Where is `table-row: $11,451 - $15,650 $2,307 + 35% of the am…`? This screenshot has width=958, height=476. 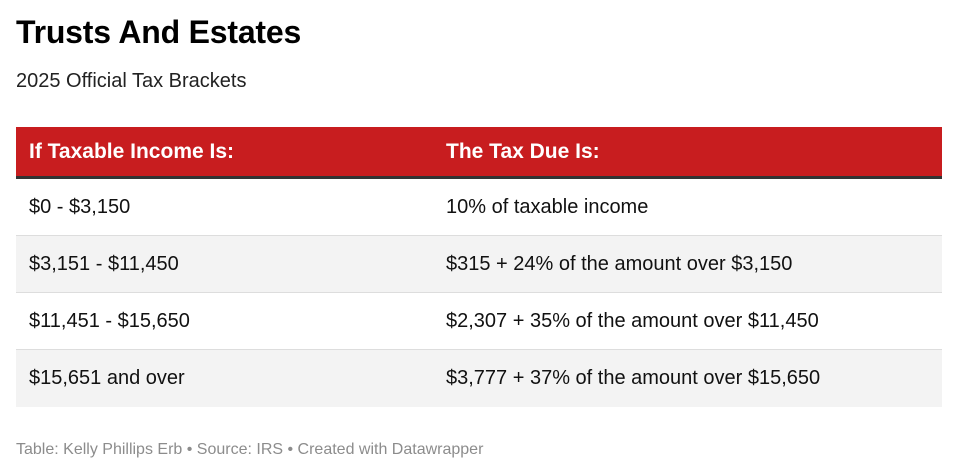 table-row: $11,451 - $15,650 $2,307 + 35% of the am… is located at coordinates (479, 321).